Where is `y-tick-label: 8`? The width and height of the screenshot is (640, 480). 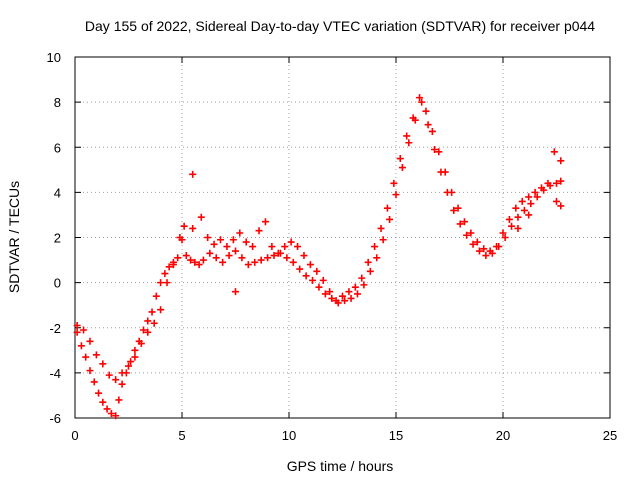
y-tick-label: 8 is located at coordinates (57, 102).